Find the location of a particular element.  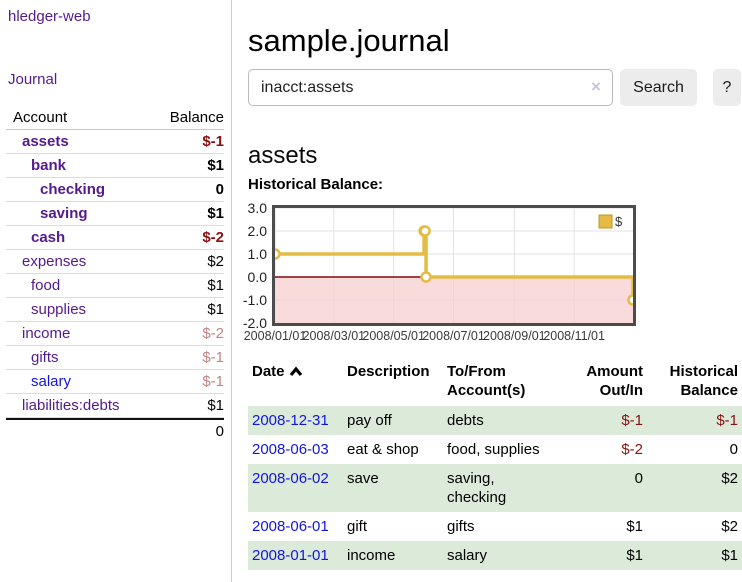

account-row: expenses $2 is located at coordinates (115, 262).